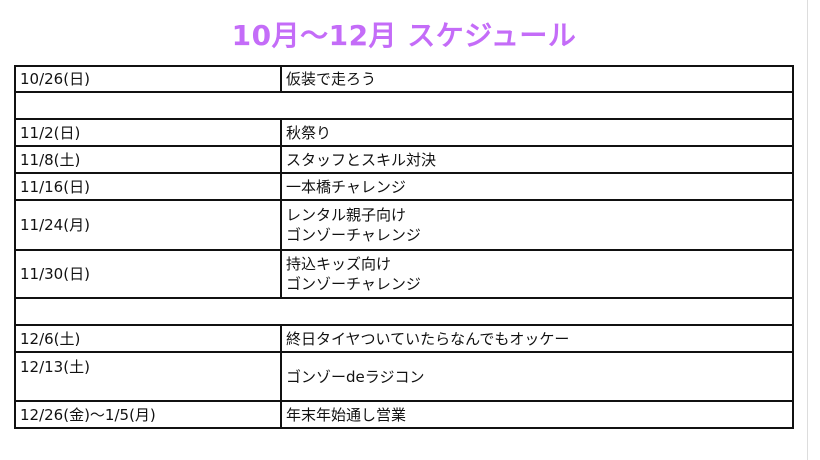  What do you see at coordinates (331, 79) in the screenshot?
I see `event-line: 仮装で走ろう` at bounding box center [331, 79].